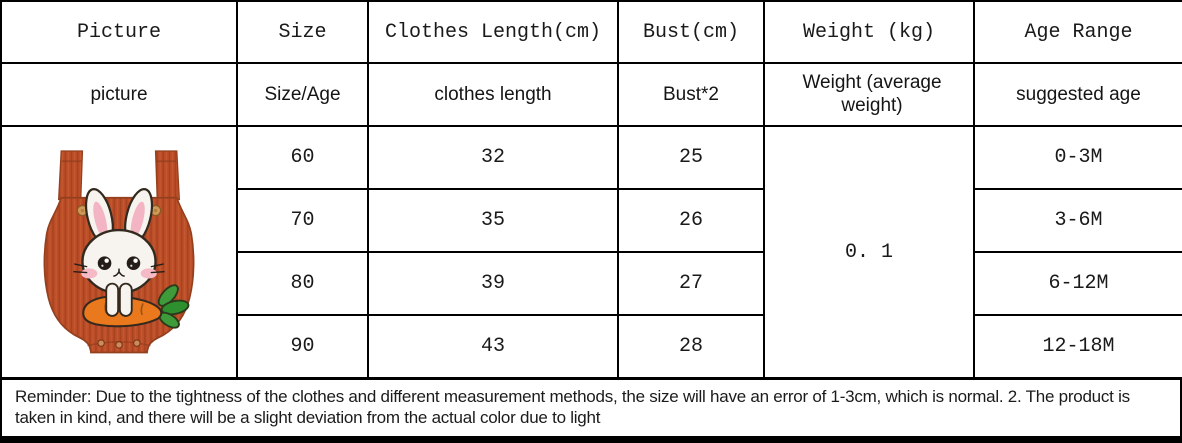  Describe the element at coordinates (1077, 283) in the screenshot. I see `age-value: 6-12M` at that location.